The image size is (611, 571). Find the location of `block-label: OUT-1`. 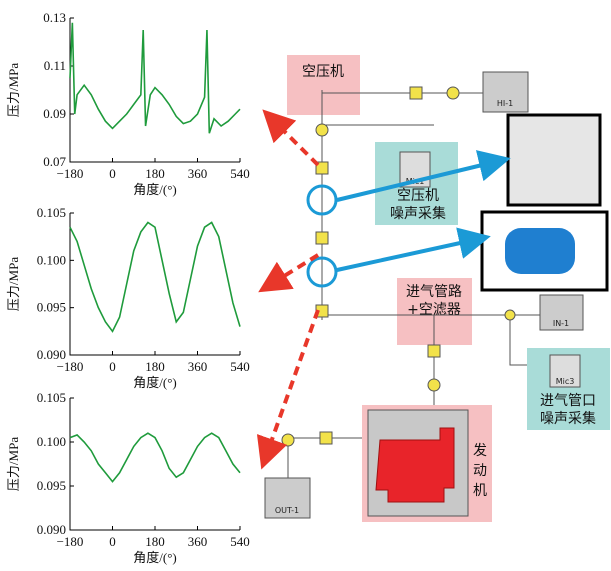

block-label: OUT-1 is located at coordinates (287, 510).